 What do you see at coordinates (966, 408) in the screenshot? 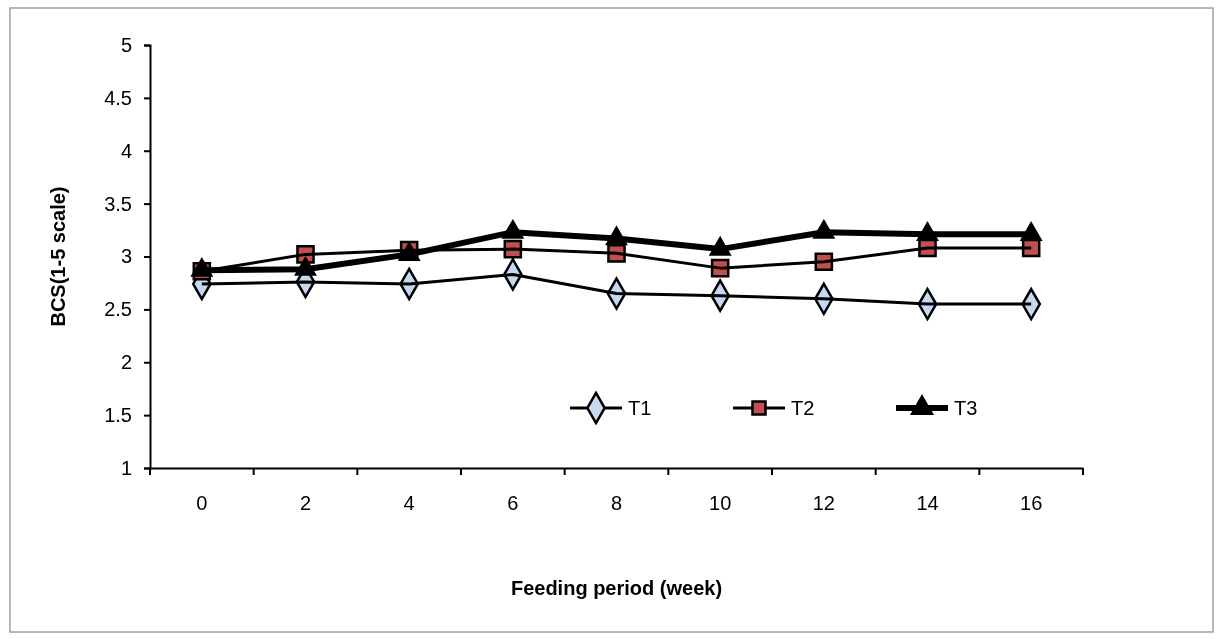
I see `legend-label: T3` at bounding box center [966, 408].